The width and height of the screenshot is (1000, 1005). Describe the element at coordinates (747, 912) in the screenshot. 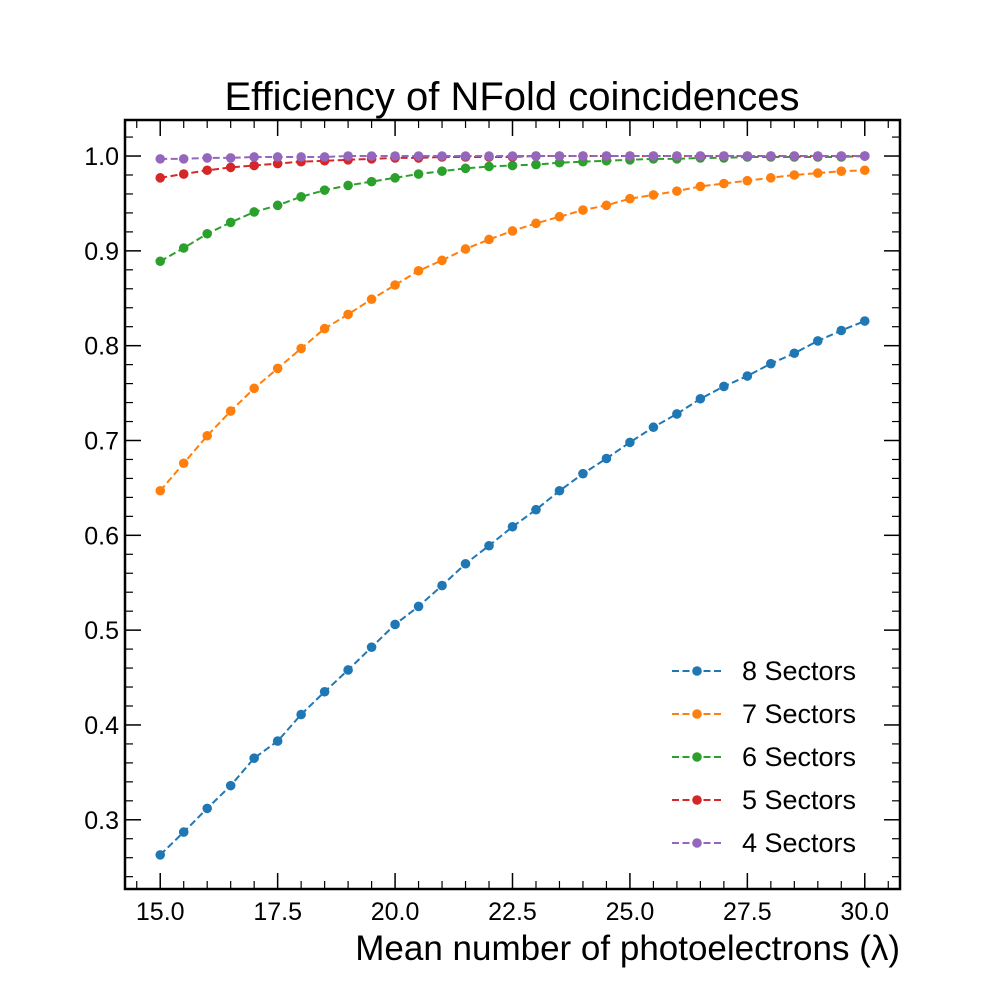

I see `x-tick-label: 27.5` at that location.